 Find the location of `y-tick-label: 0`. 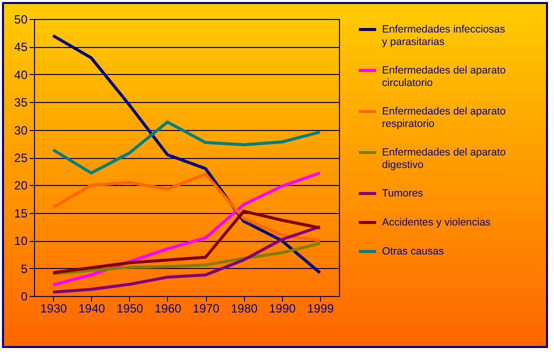

y-tick-label: 0 is located at coordinates (24, 297).